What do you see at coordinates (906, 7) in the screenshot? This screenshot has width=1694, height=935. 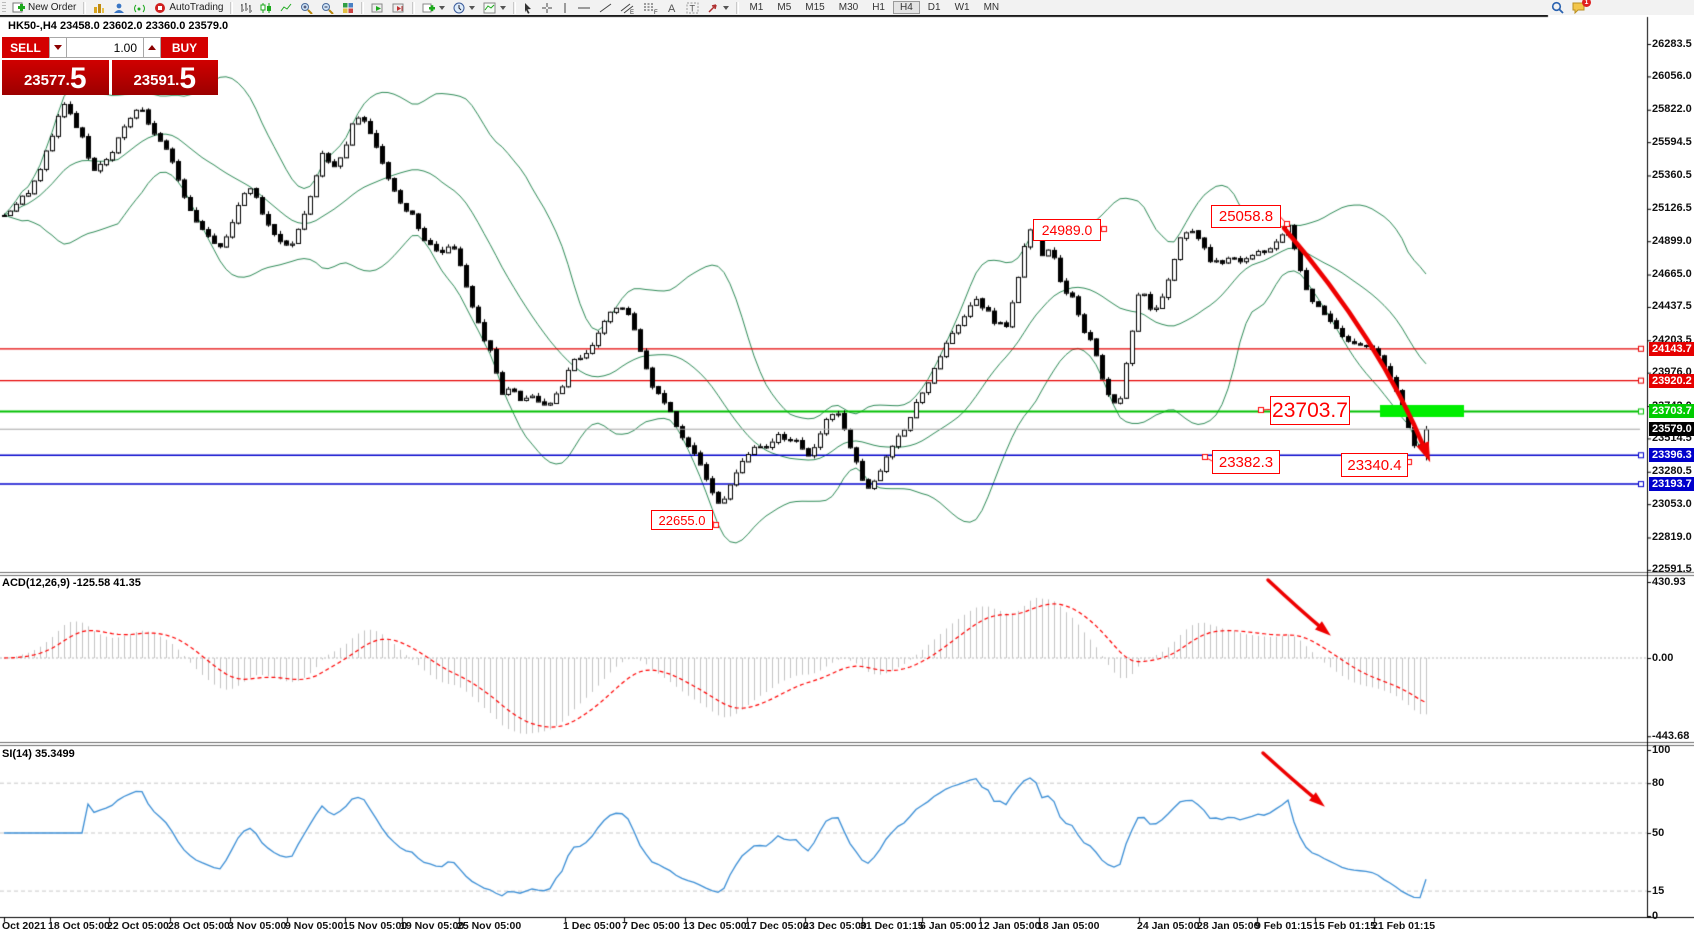 I see `timeframe-h4-button: H4` at bounding box center [906, 7].